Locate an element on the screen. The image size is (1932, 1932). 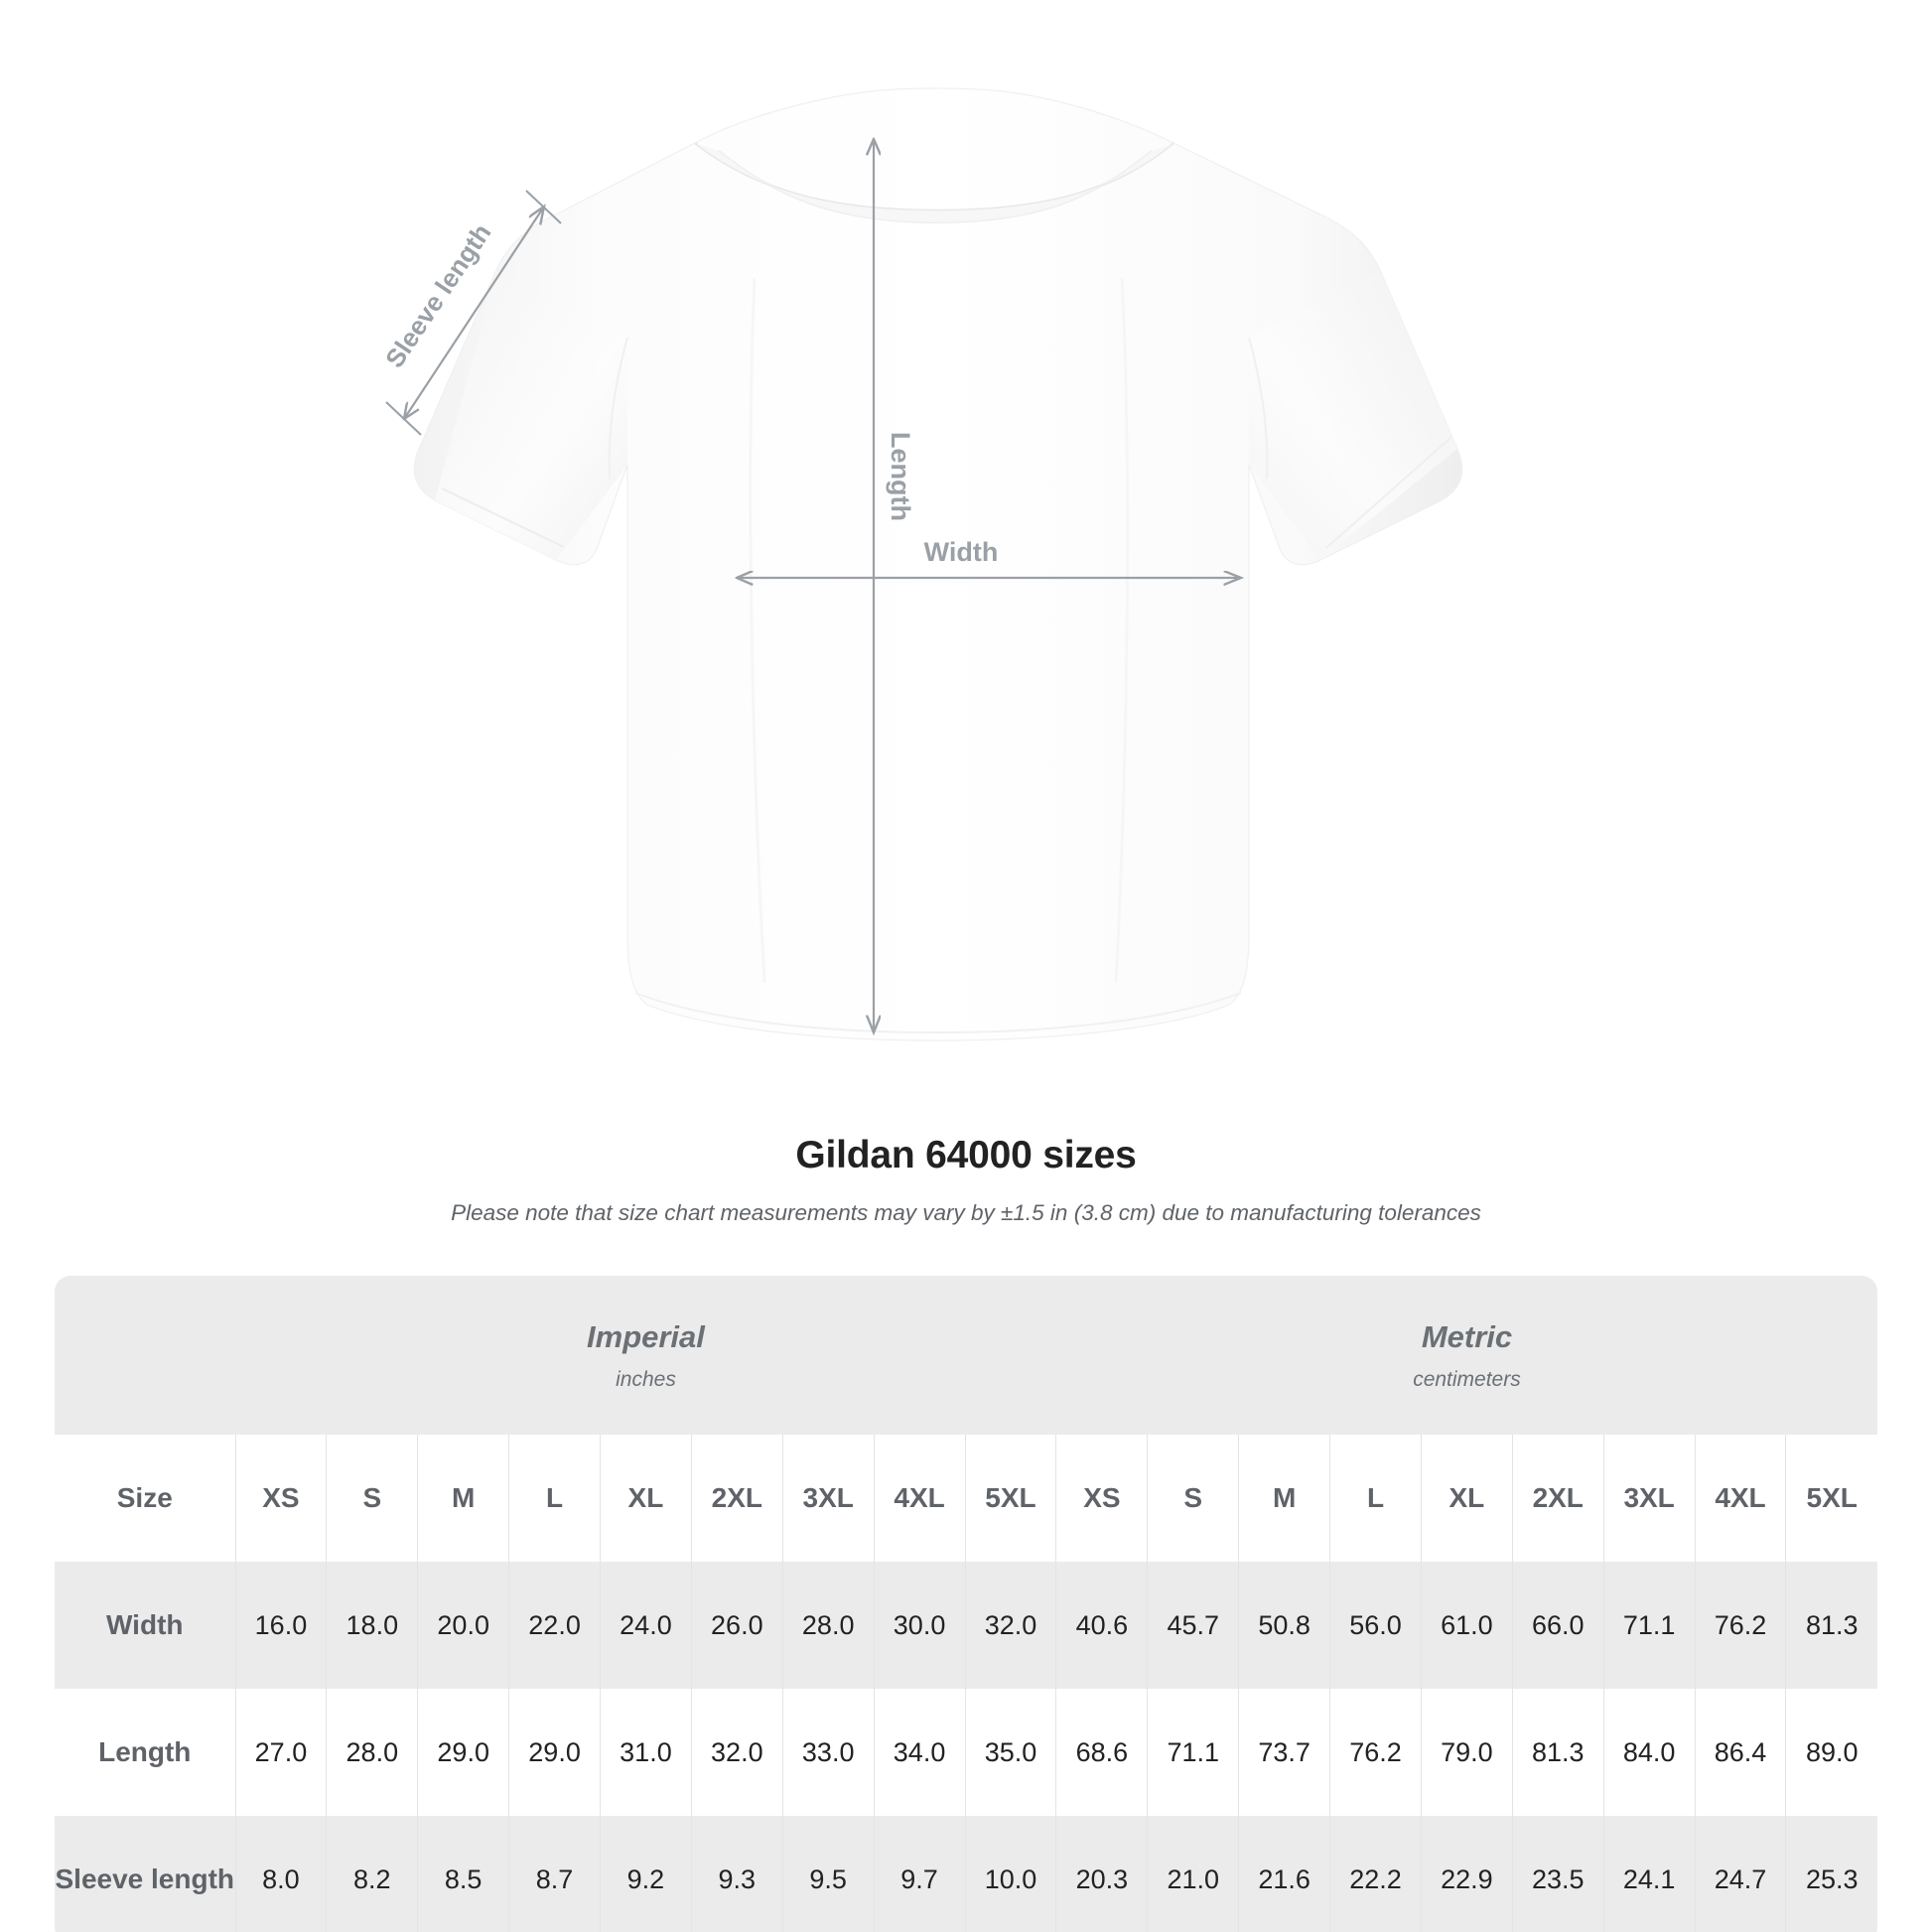
cell-sleeve-length-imperial-l: 8.7 is located at coordinates (554, 1874).